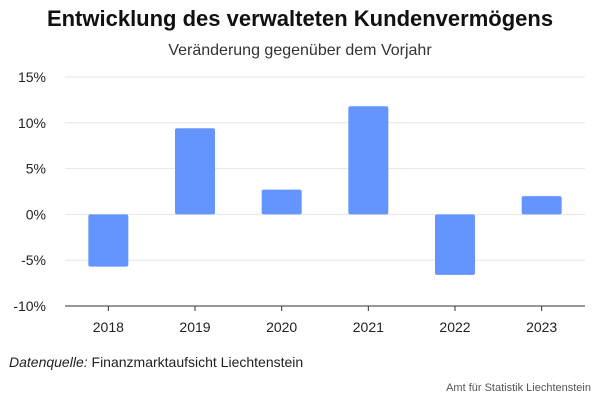 This screenshot has width=600, height=400. I want to click on bar-2018, so click(108, 240).